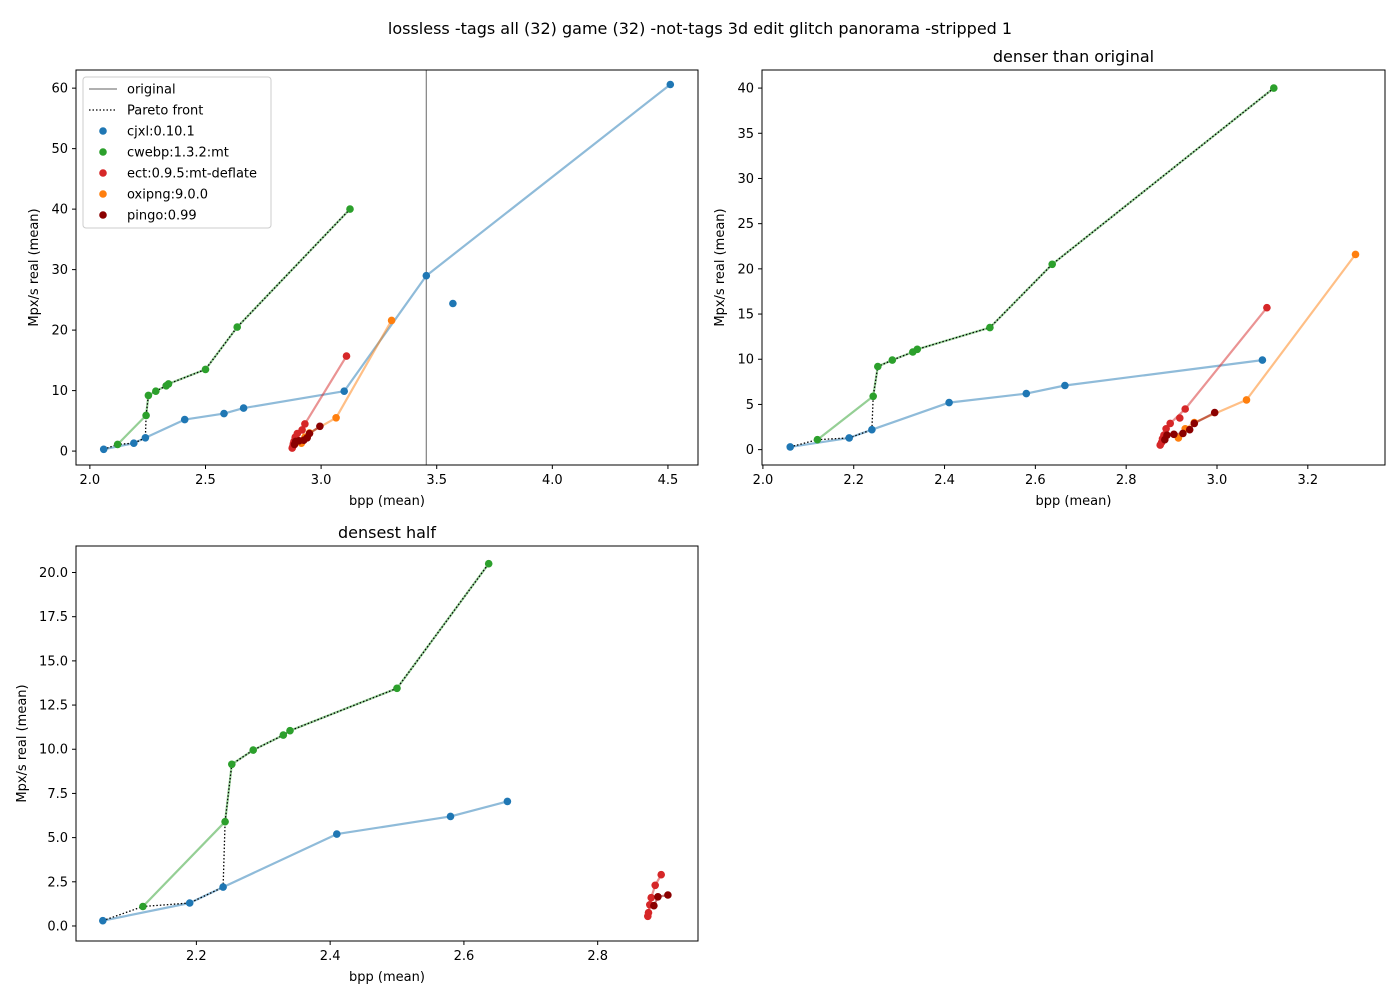 This screenshot has height=1000, width=1400. What do you see at coordinates (53, 573) in the screenshot?
I see `y-tick-label: 20.0` at bounding box center [53, 573].